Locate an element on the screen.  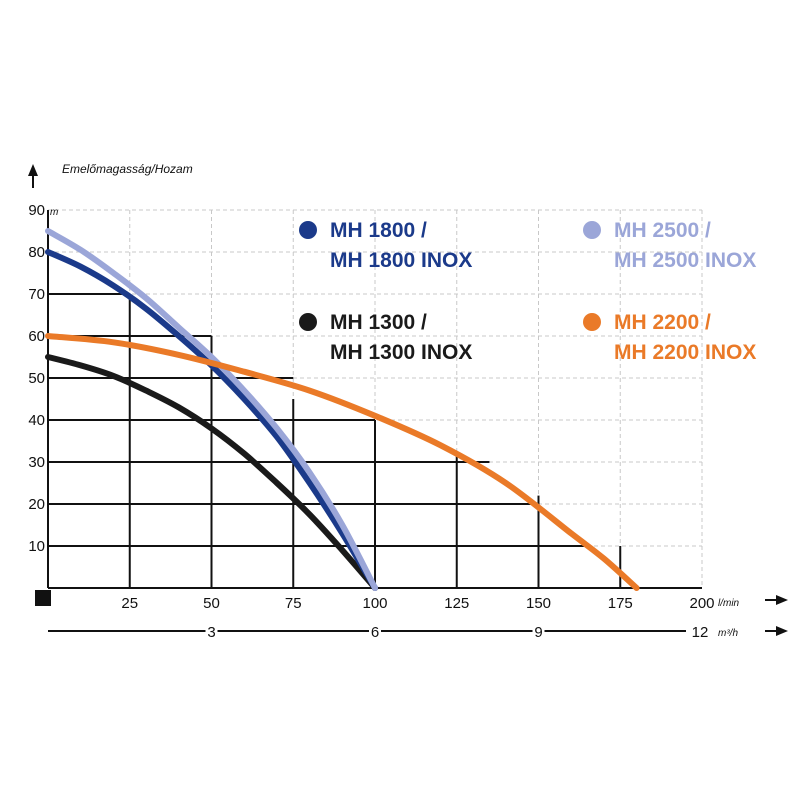
x-tick-label: 50 is located at coordinates (211, 603).